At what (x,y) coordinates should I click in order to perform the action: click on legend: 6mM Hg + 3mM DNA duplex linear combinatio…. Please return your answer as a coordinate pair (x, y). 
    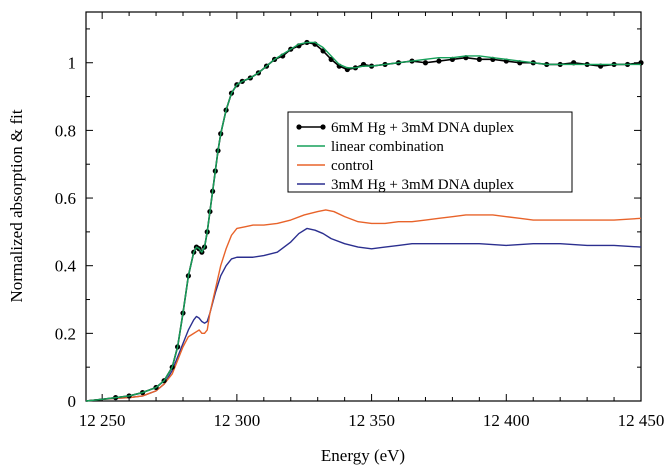
    Looking at the image, I should click on (430, 152).